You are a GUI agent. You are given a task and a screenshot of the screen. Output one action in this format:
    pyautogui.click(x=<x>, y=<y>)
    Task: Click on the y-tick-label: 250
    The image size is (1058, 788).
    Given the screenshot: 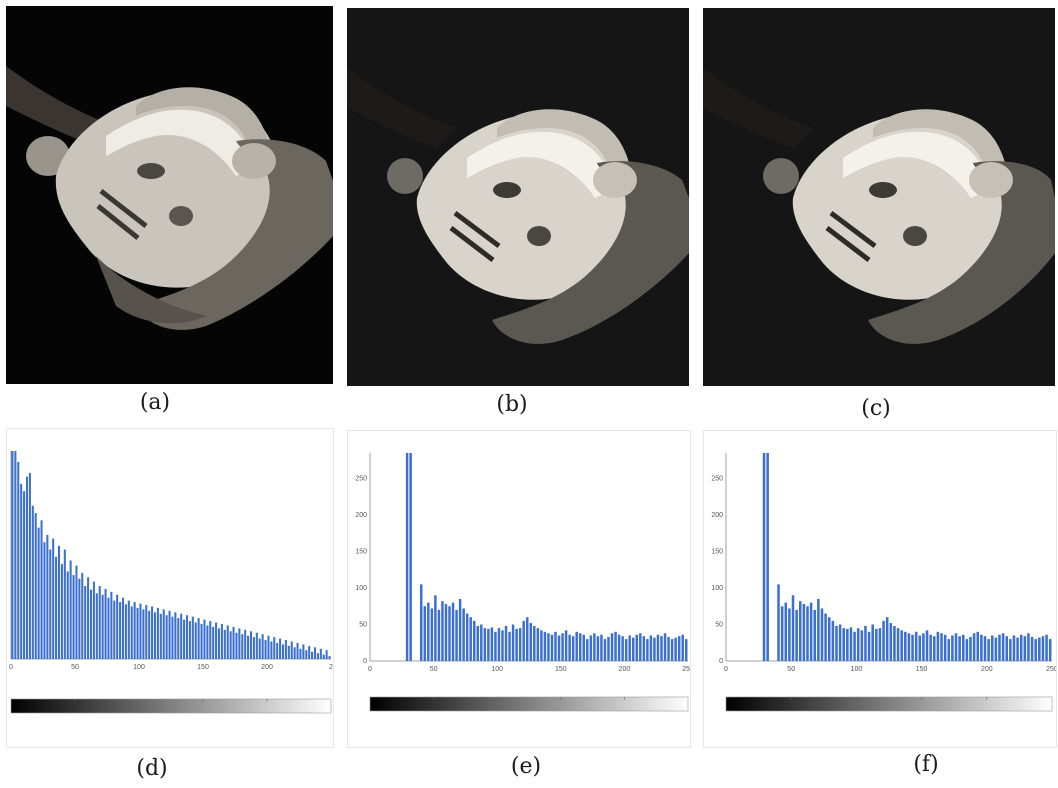 What is the action you would take?
    pyautogui.click(x=717, y=479)
    